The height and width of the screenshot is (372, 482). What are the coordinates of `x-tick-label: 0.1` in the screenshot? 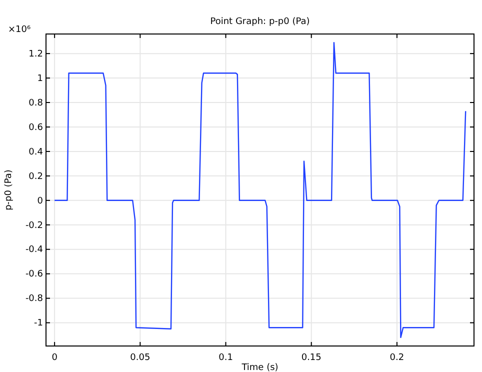 It's located at (225, 357).